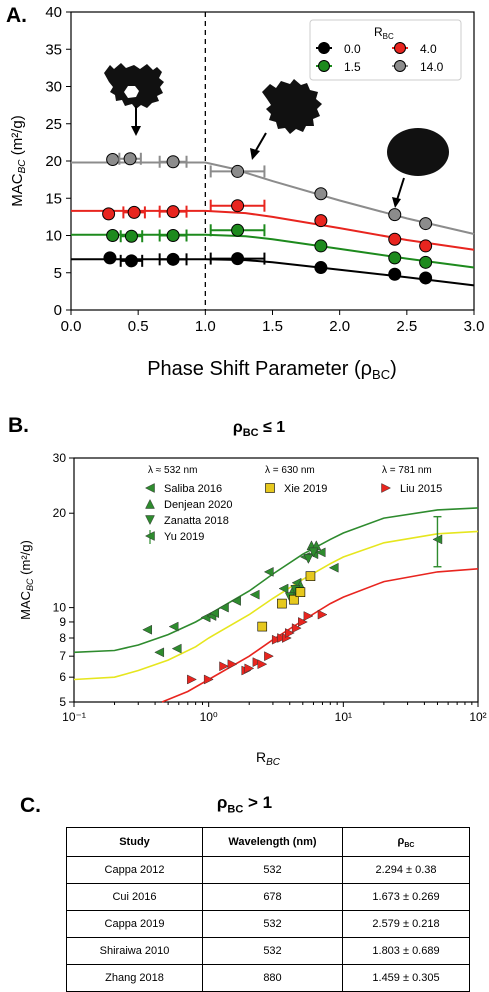 The image size is (489, 992). What do you see at coordinates (205, 326) in the screenshot?
I see `x-tick-label: 1.0` at bounding box center [205, 326].